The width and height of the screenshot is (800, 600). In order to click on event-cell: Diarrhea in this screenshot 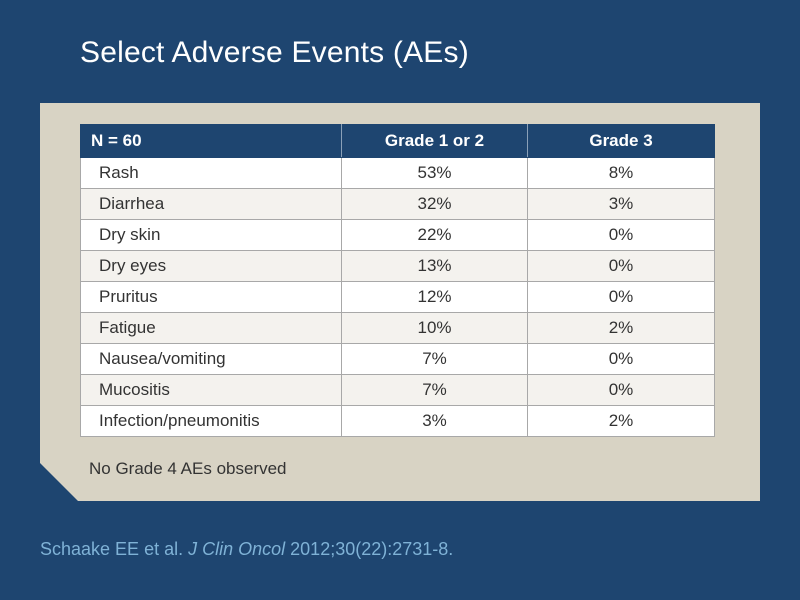, I will do `click(211, 204)`.